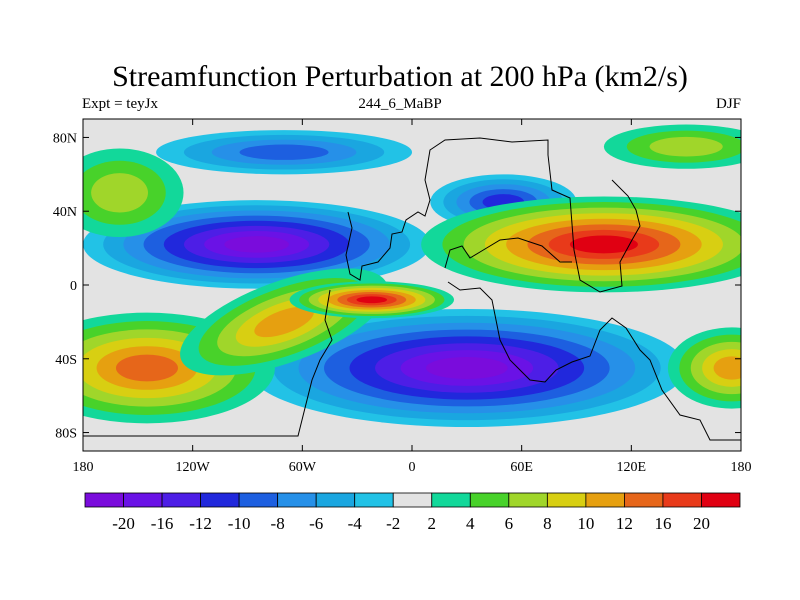 The width and height of the screenshot is (800, 600). Describe the element at coordinates (162, 523) in the screenshot. I see `colorbar-label: -16` at that location.